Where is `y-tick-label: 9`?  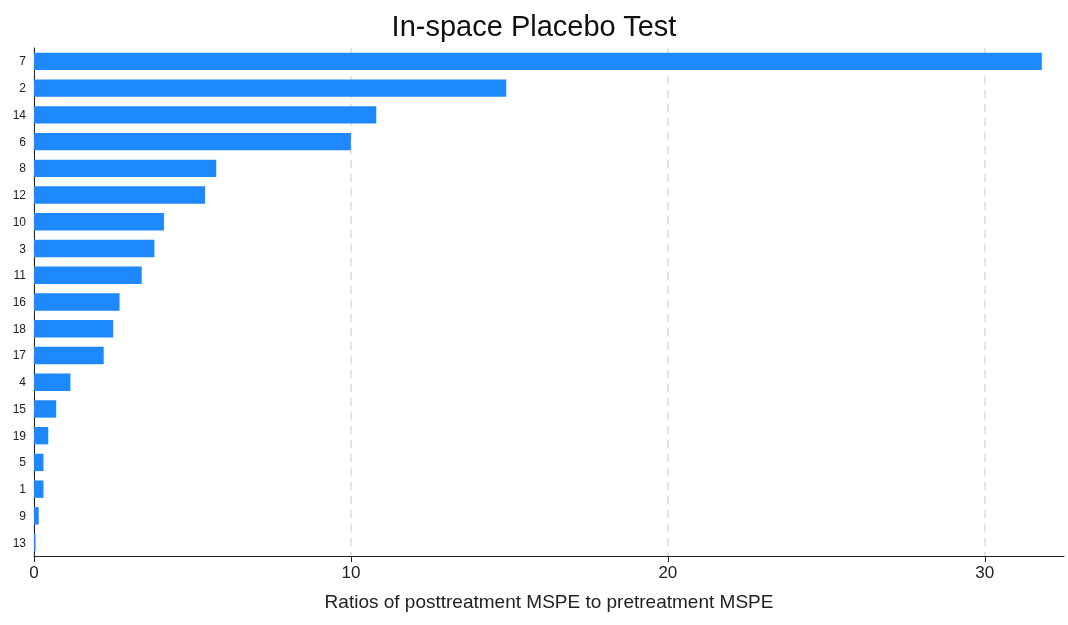
y-tick-label: 9 is located at coordinates (23, 515).